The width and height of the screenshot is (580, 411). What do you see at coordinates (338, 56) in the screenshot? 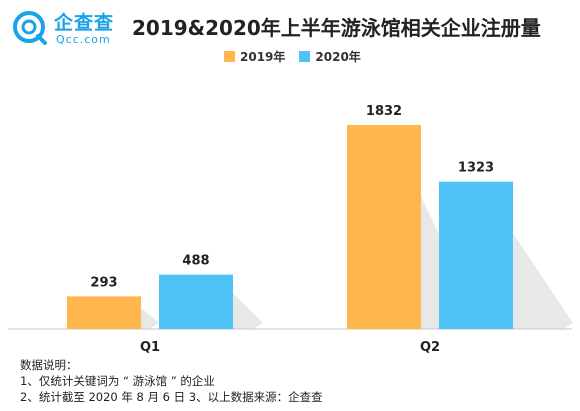
I see `legend-label-2020: 2020年` at bounding box center [338, 56].